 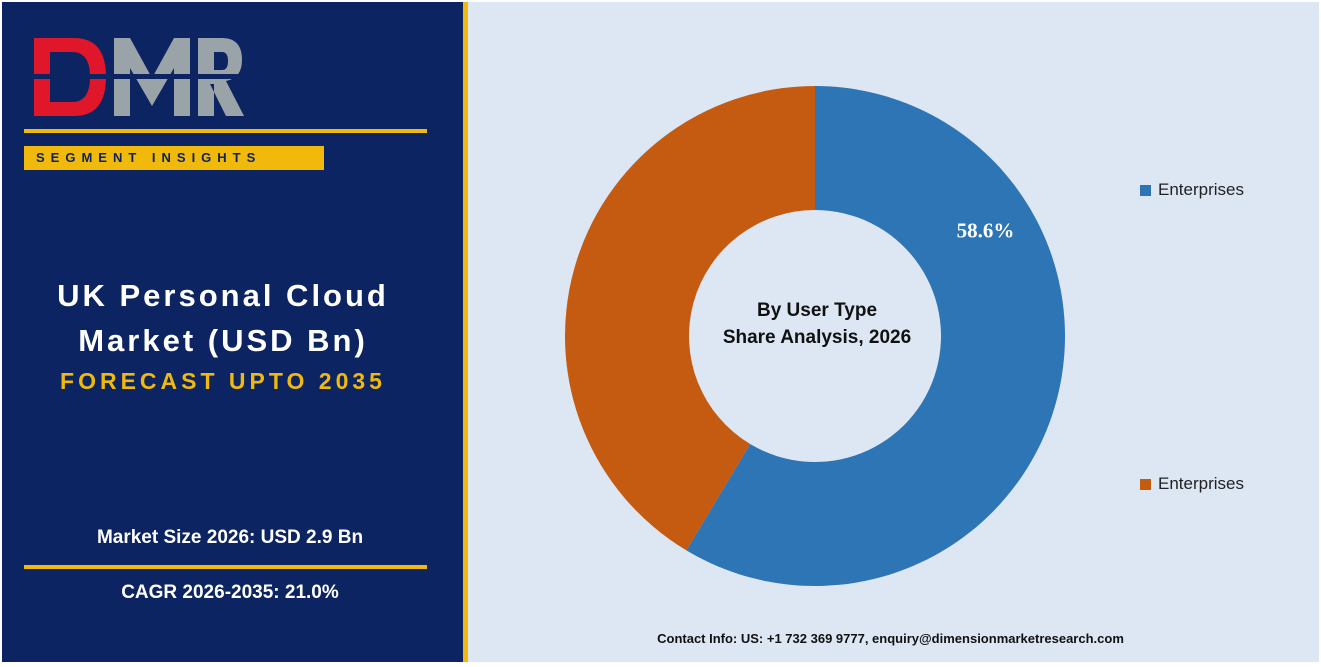 I want to click on slice-labels: 58.6%, so click(x=986, y=231).